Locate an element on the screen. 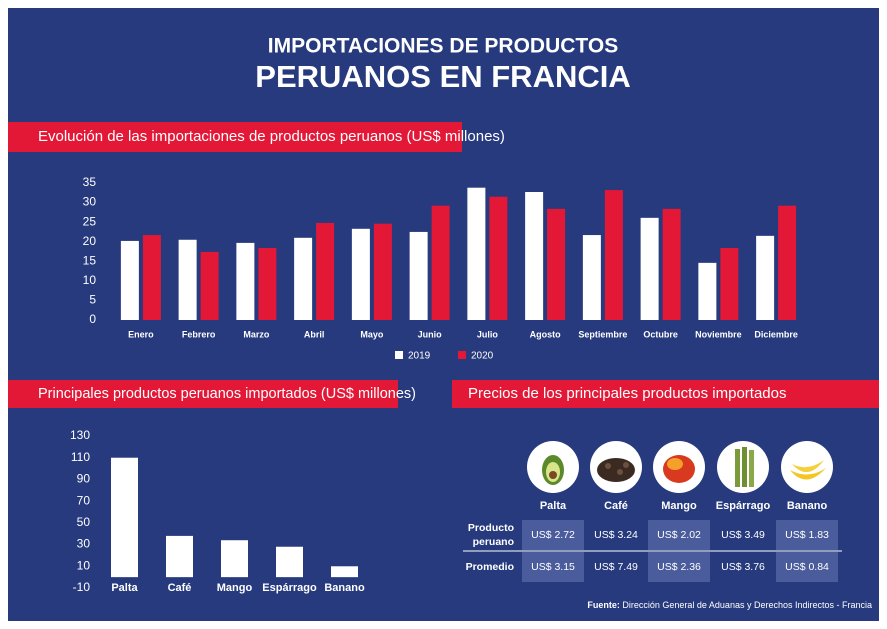  column-header: Espárrago is located at coordinates (743, 506).